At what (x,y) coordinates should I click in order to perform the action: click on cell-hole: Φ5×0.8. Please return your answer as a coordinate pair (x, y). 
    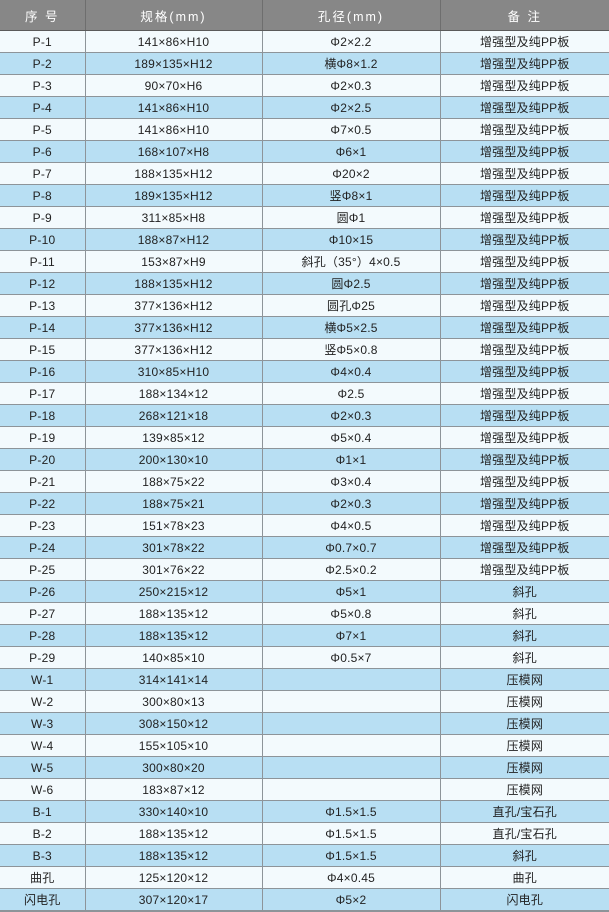
    Looking at the image, I should click on (351, 613).